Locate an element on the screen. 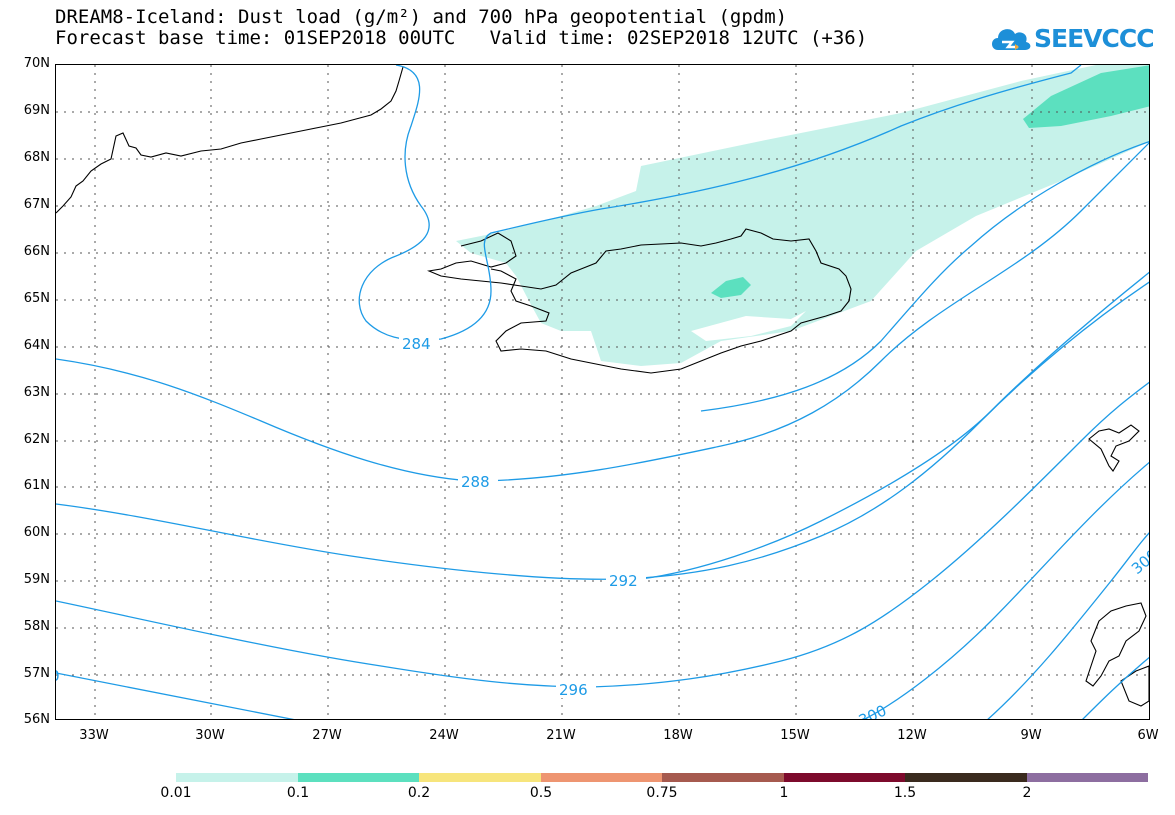 Image resolution: width=1175 pixels, height=815 pixels. contour-label-300-east: 300 is located at coordinates (1139, 562).